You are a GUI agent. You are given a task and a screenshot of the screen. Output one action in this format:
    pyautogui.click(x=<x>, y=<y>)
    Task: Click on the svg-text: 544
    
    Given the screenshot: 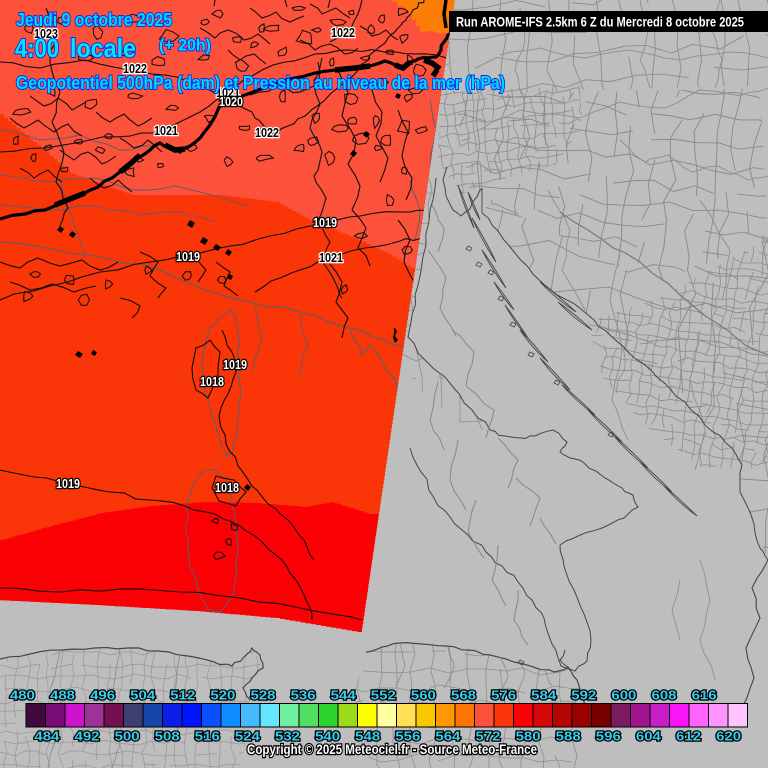 What is the action you would take?
    pyautogui.click(x=344, y=695)
    